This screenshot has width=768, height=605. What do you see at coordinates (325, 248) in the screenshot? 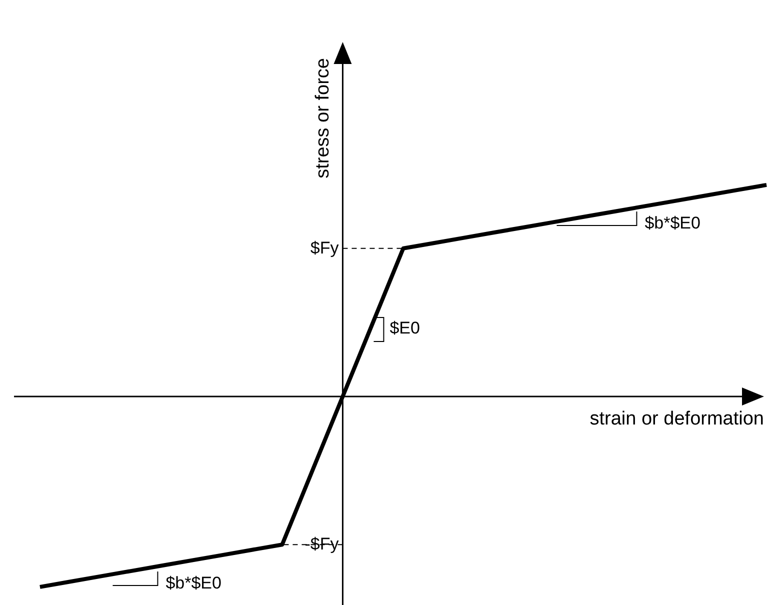
I see `ref-line-label: $Fy` at bounding box center [325, 248].